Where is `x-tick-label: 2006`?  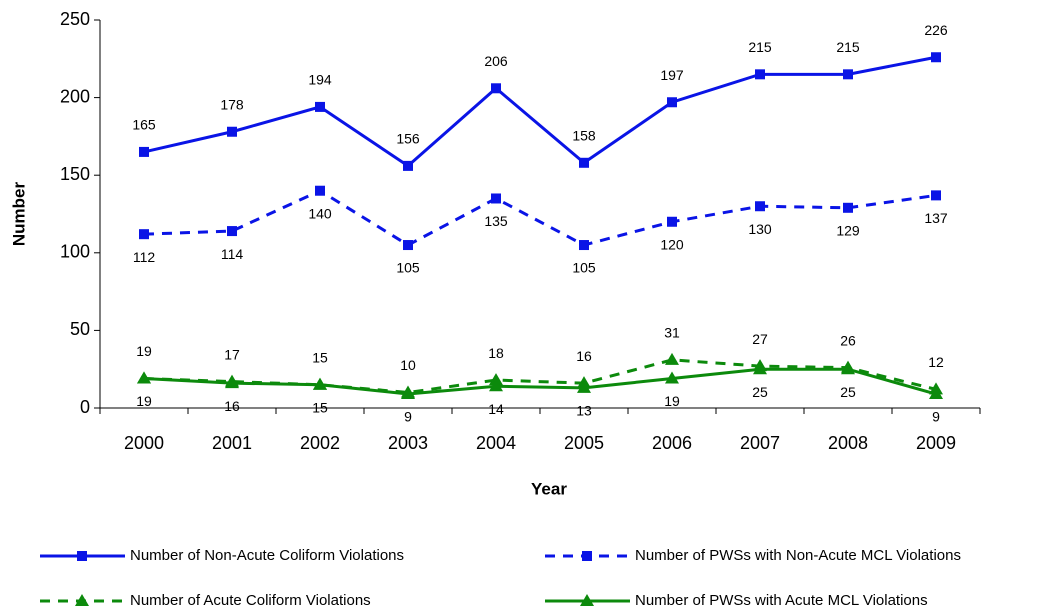
x-tick-label: 2006 is located at coordinates (672, 443).